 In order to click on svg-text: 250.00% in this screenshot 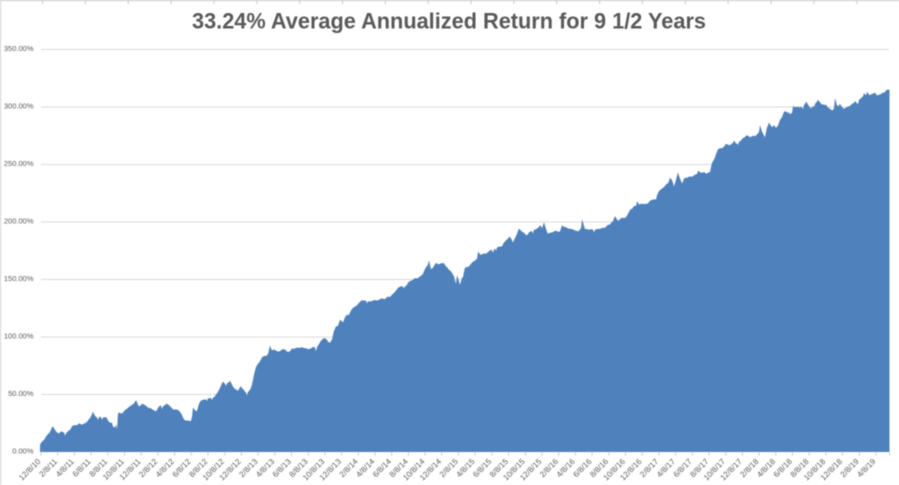, I will do `click(19, 163)`.